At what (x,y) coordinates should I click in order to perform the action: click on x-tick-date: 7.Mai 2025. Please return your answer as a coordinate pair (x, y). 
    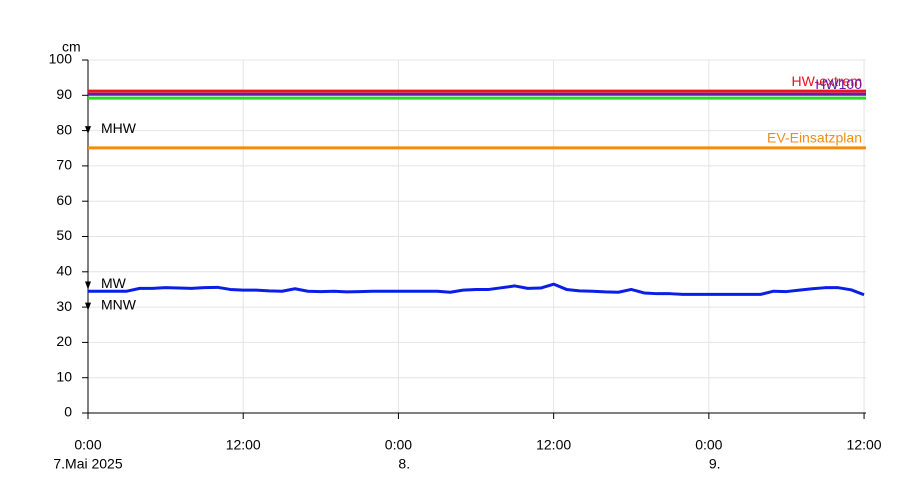
    Looking at the image, I should click on (87, 464).